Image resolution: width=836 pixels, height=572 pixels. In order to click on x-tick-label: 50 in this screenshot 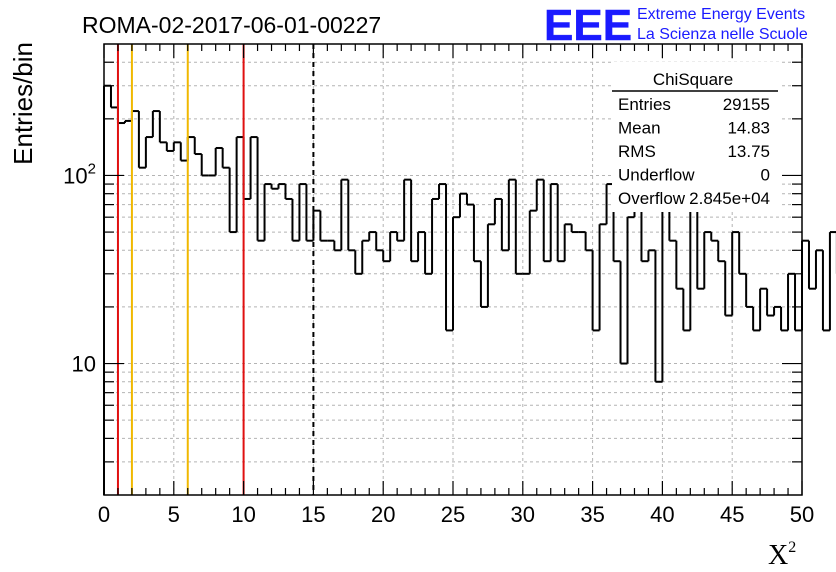, I will do `click(802, 514)`.